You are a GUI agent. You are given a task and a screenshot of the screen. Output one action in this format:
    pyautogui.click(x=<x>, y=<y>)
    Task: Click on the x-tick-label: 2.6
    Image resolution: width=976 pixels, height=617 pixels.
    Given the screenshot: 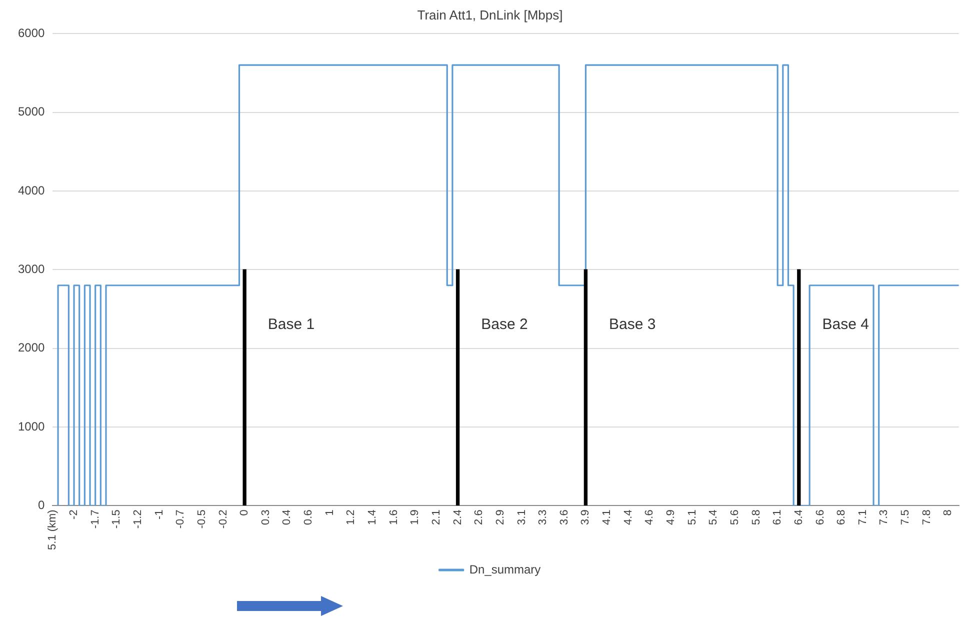 What is the action you would take?
    pyautogui.click(x=479, y=517)
    